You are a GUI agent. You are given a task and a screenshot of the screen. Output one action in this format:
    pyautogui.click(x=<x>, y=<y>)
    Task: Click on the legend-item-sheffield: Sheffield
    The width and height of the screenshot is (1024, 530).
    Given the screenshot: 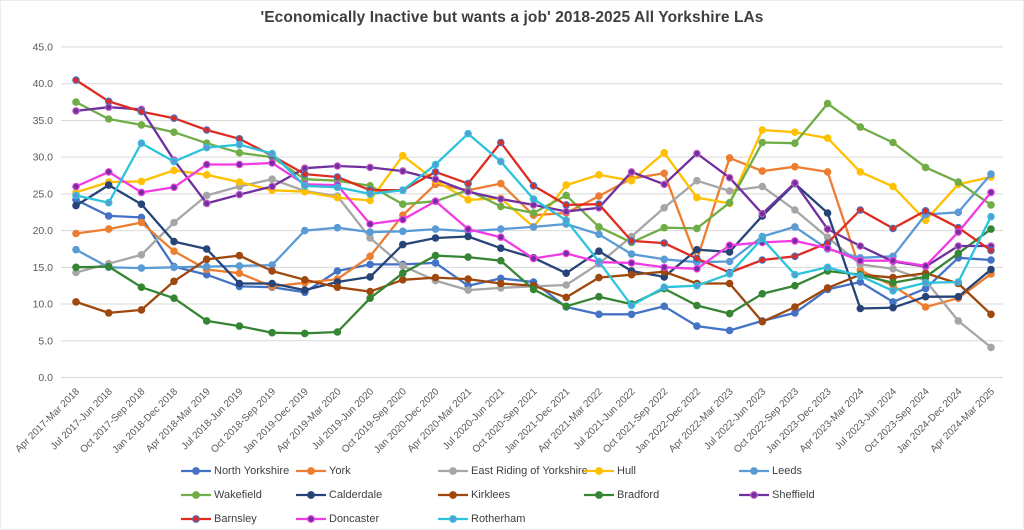 What is the action you would take?
    pyautogui.click(x=777, y=495)
    